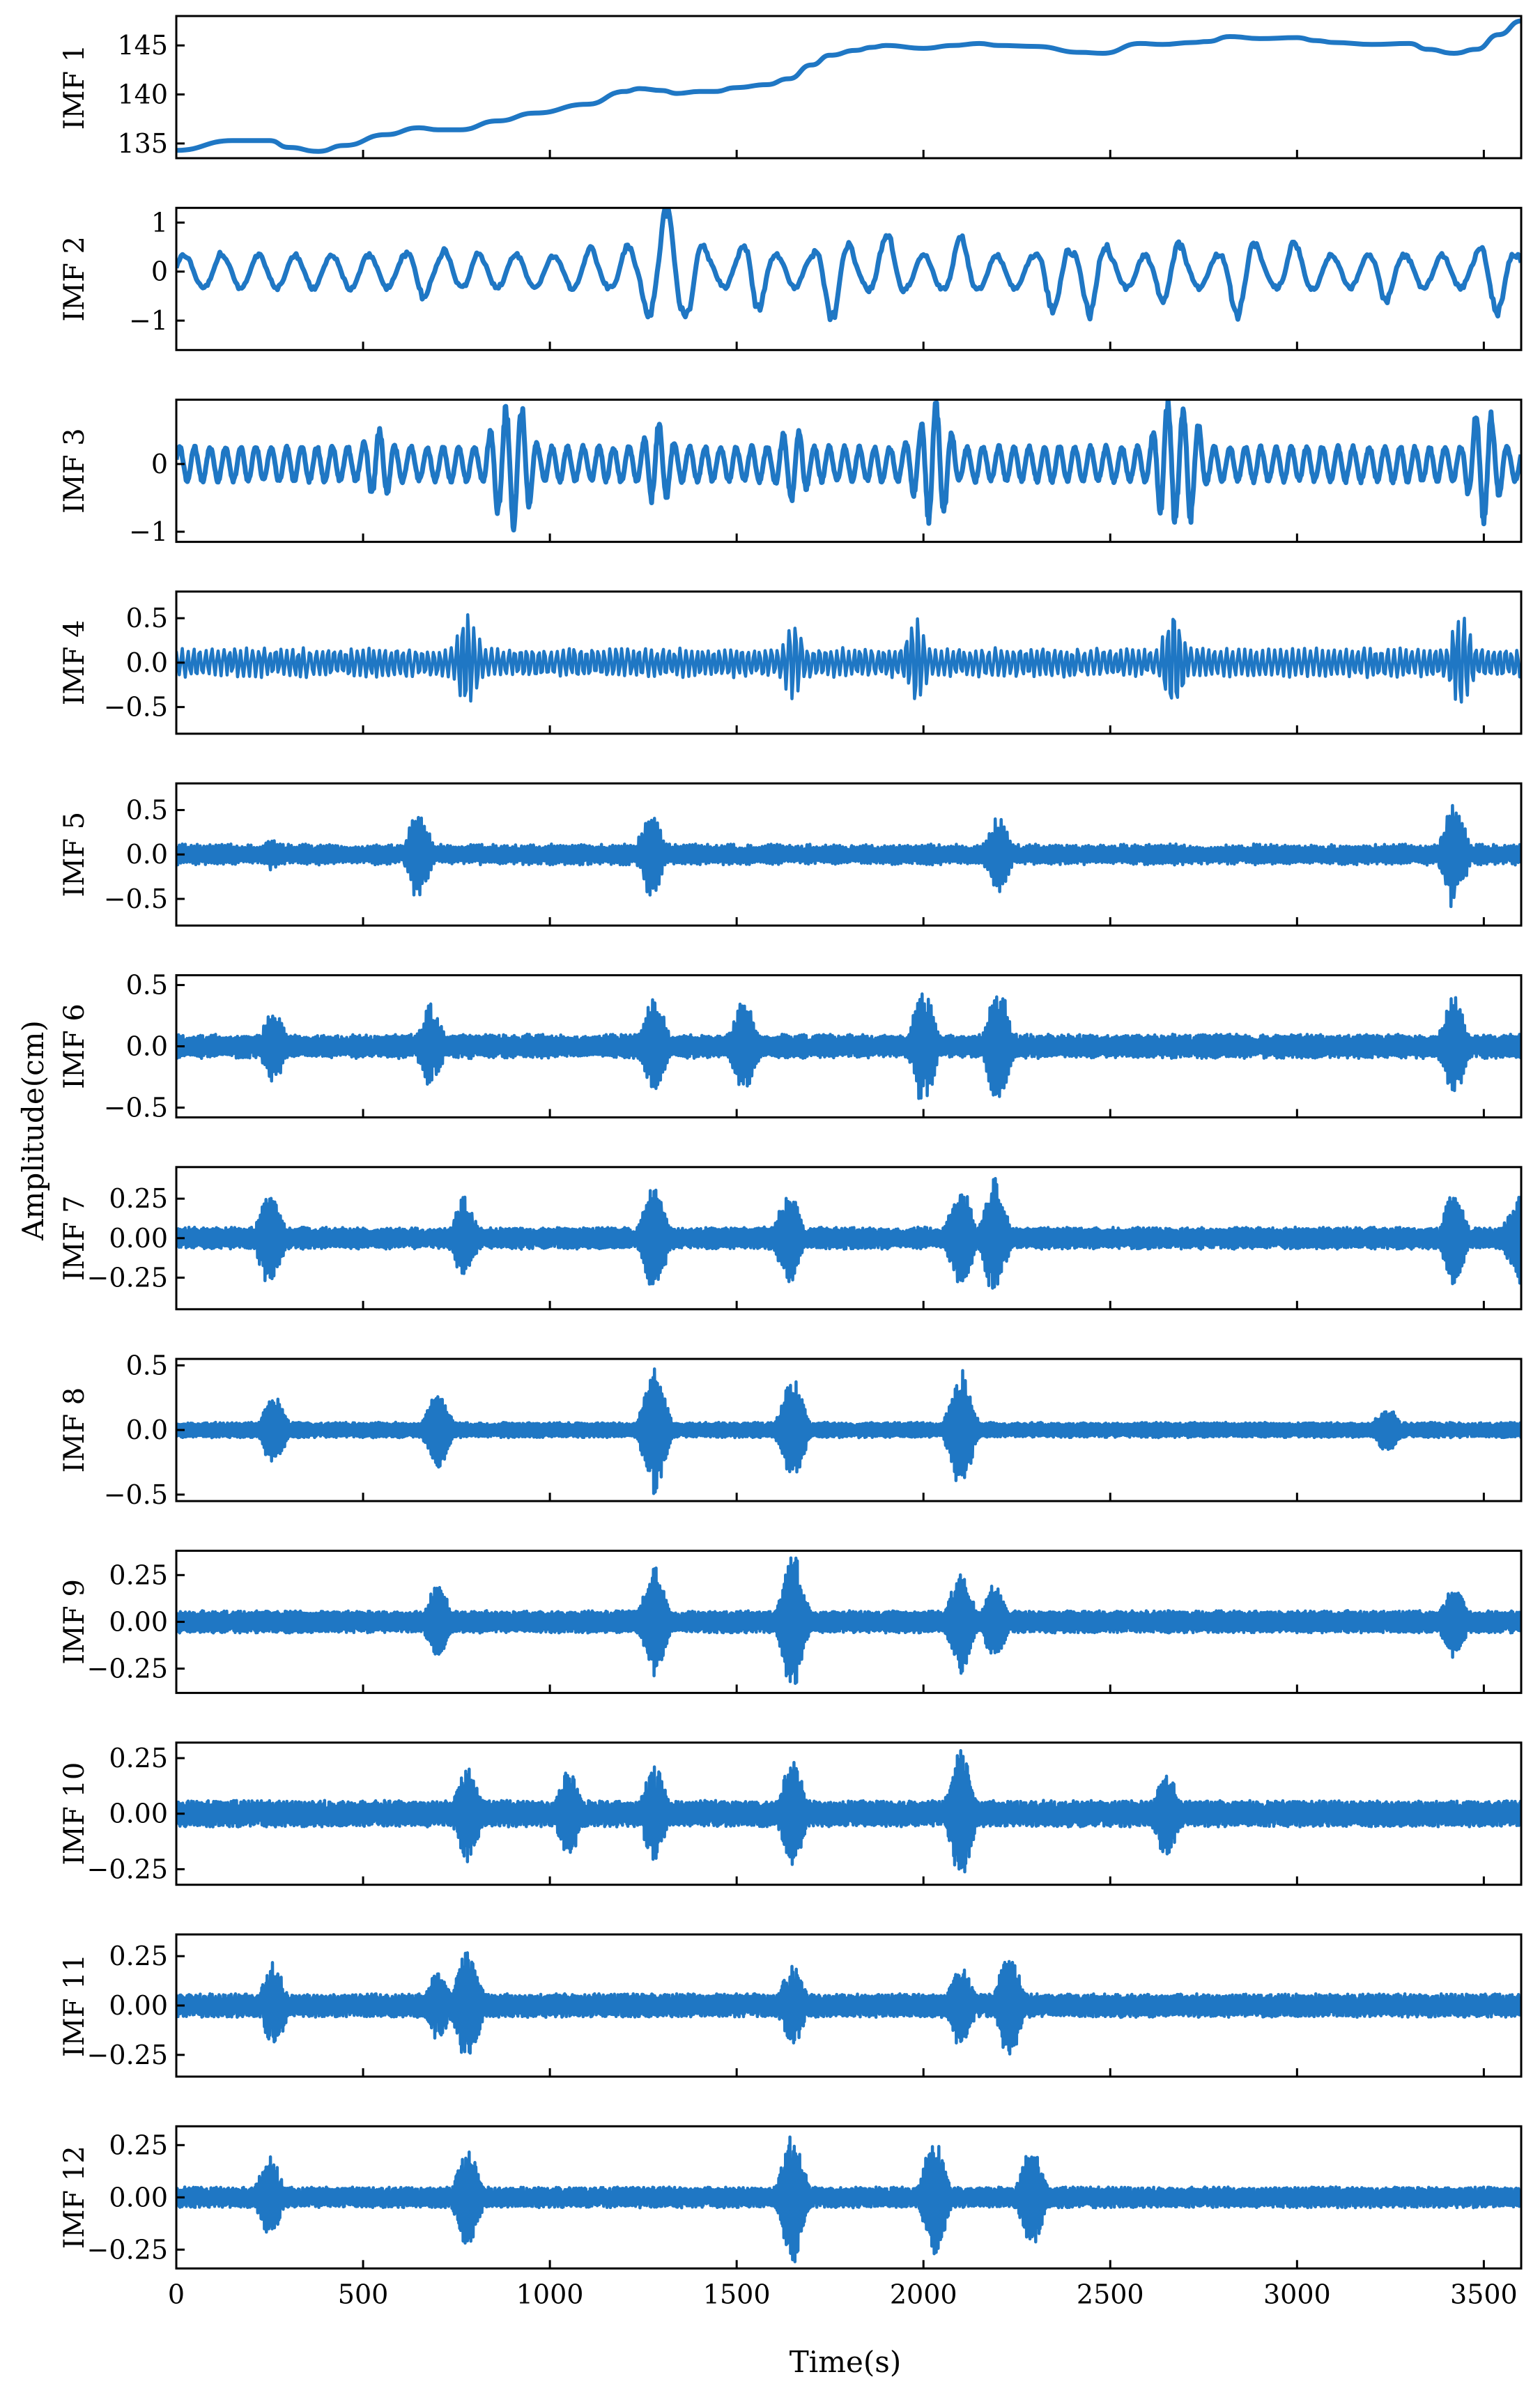 This screenshot has height=2386, width=1540. I want to click on imf-2-series-line, so click(848, 265).